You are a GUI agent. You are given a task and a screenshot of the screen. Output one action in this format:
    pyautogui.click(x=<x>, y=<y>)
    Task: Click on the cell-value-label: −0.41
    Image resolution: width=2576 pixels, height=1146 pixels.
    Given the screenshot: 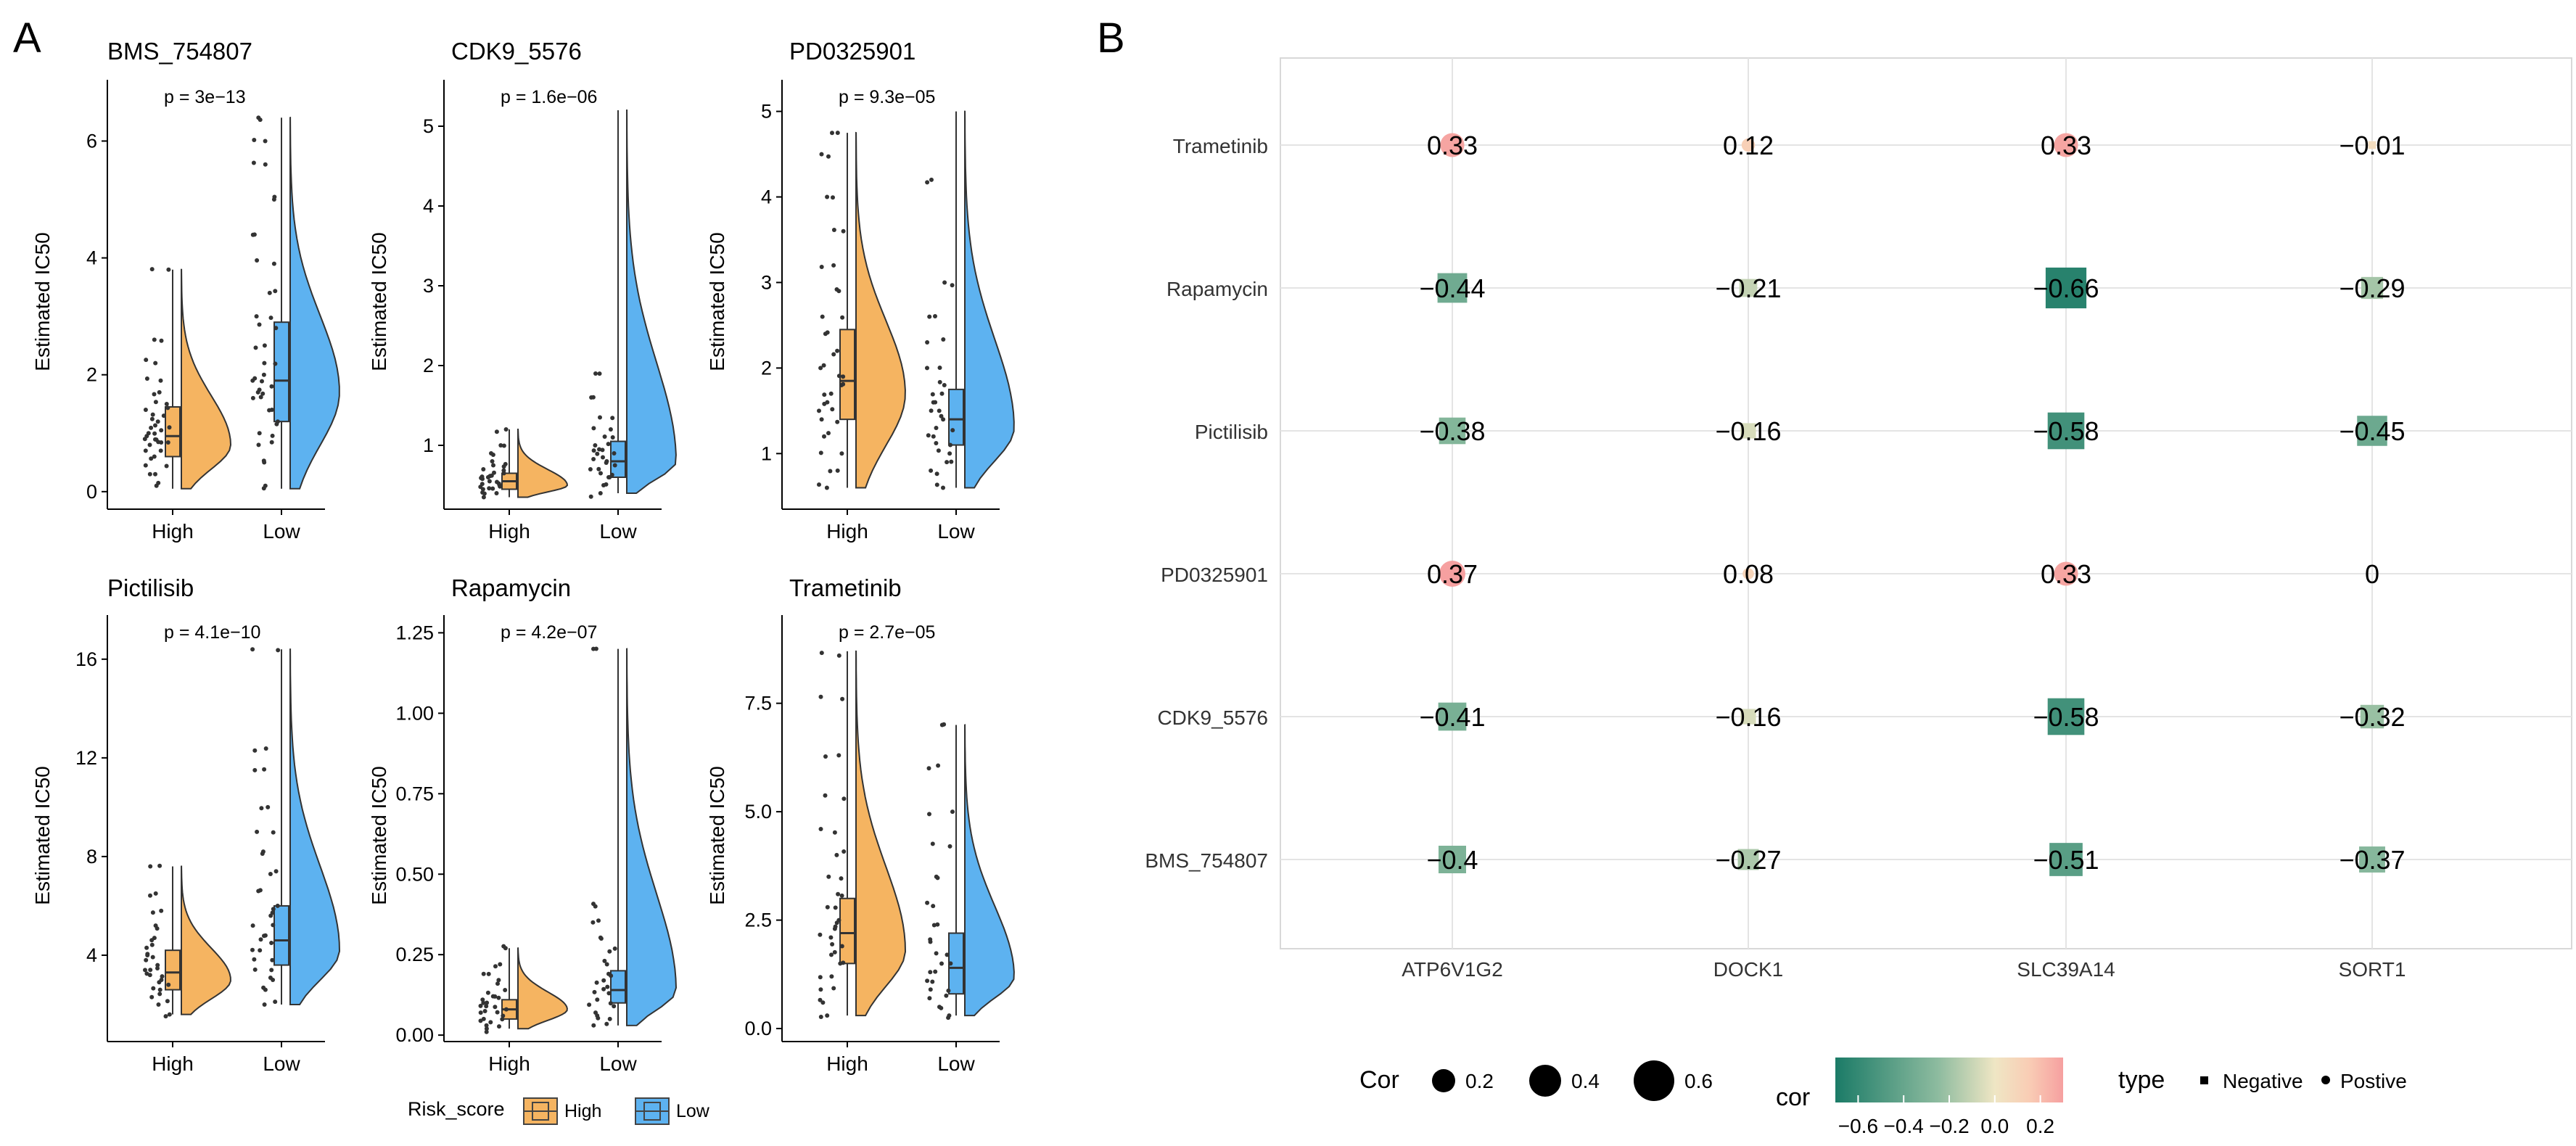 What is the action you would take?
    pyautogui.click(x=1452, y=717)
    